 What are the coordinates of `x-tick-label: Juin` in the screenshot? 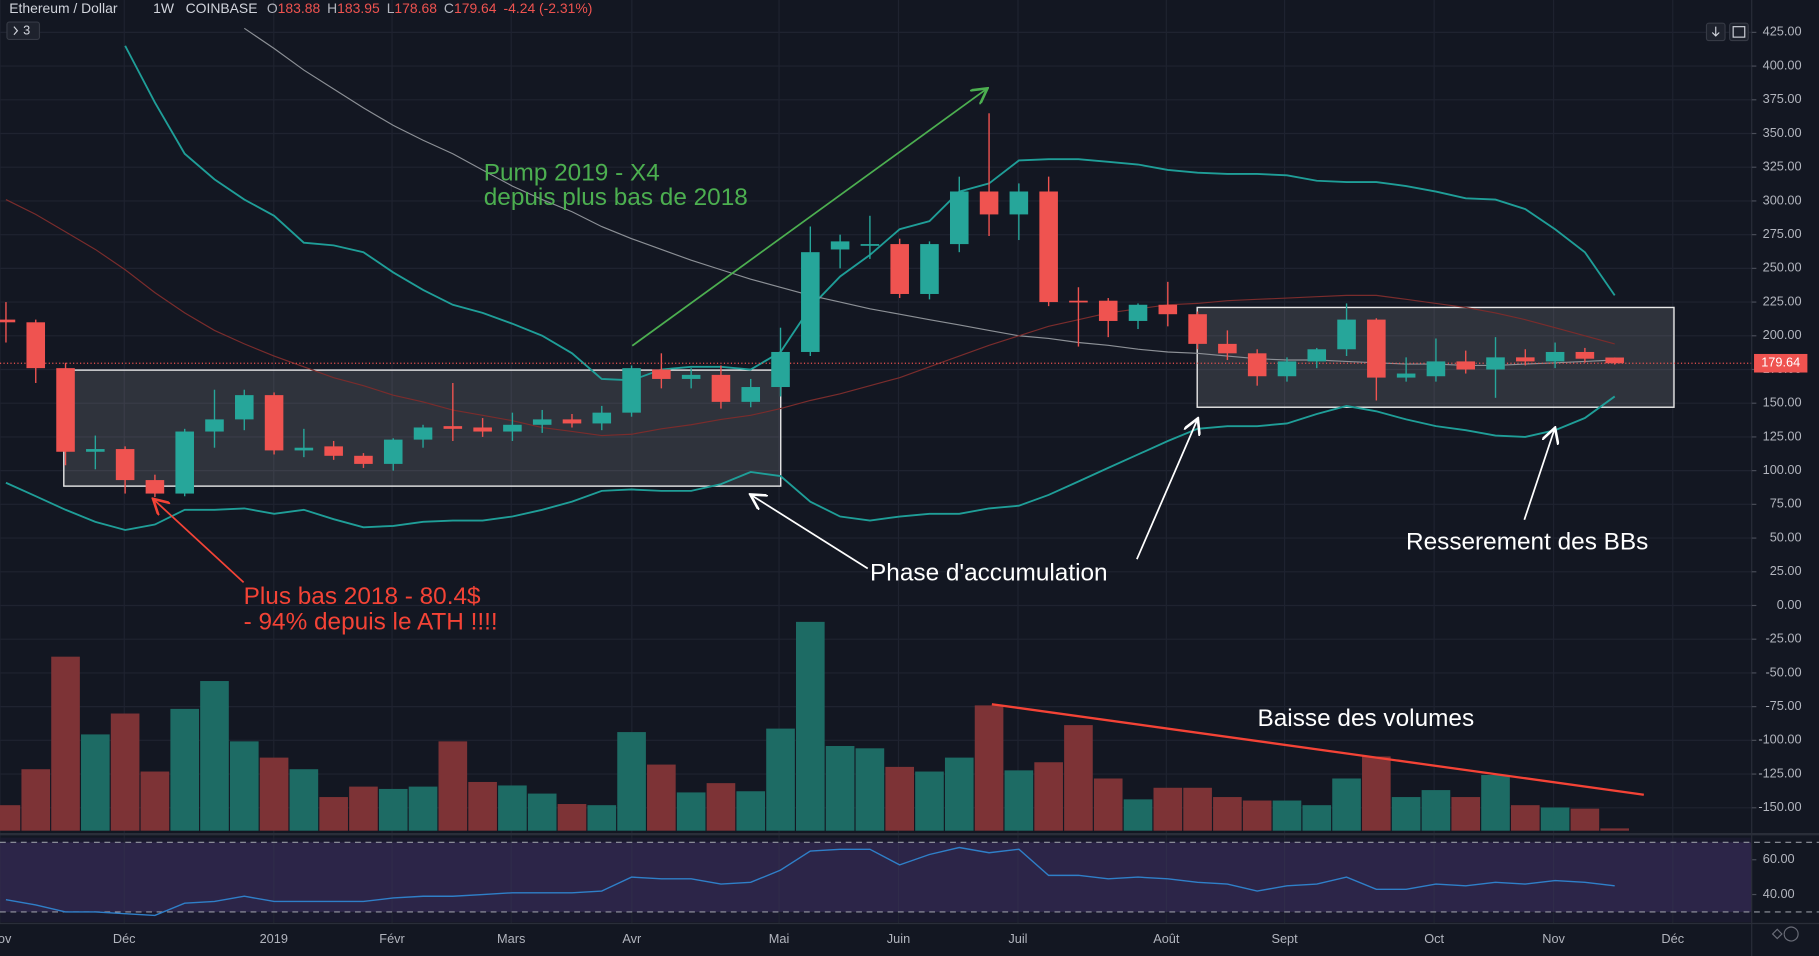 It's located at (898, 938).